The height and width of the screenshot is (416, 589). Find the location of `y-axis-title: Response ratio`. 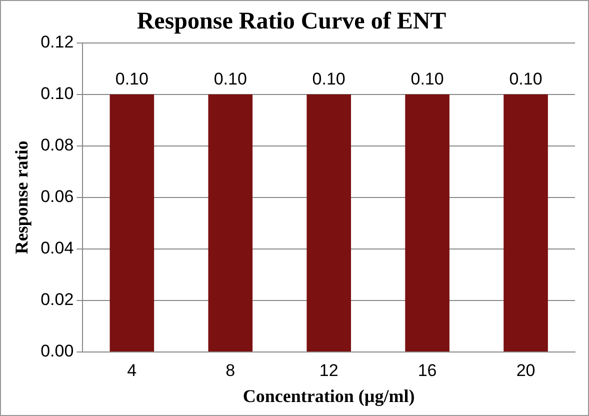

y-axis-title: Response ratio is located at coordinates (21, 197).